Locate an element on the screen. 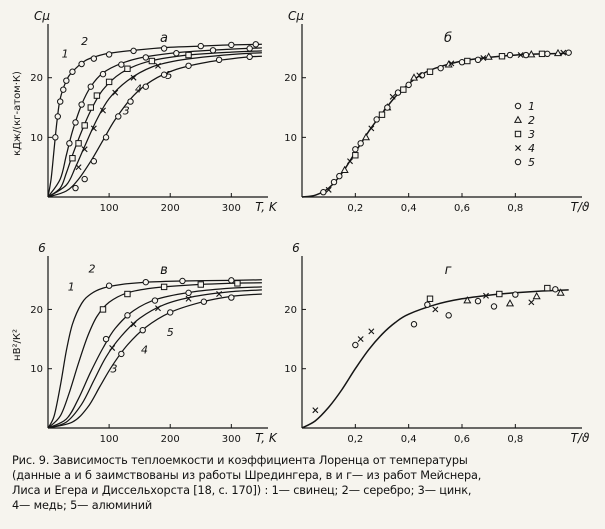  y-axis-title: Cμ is located at coordinates (42, 16).